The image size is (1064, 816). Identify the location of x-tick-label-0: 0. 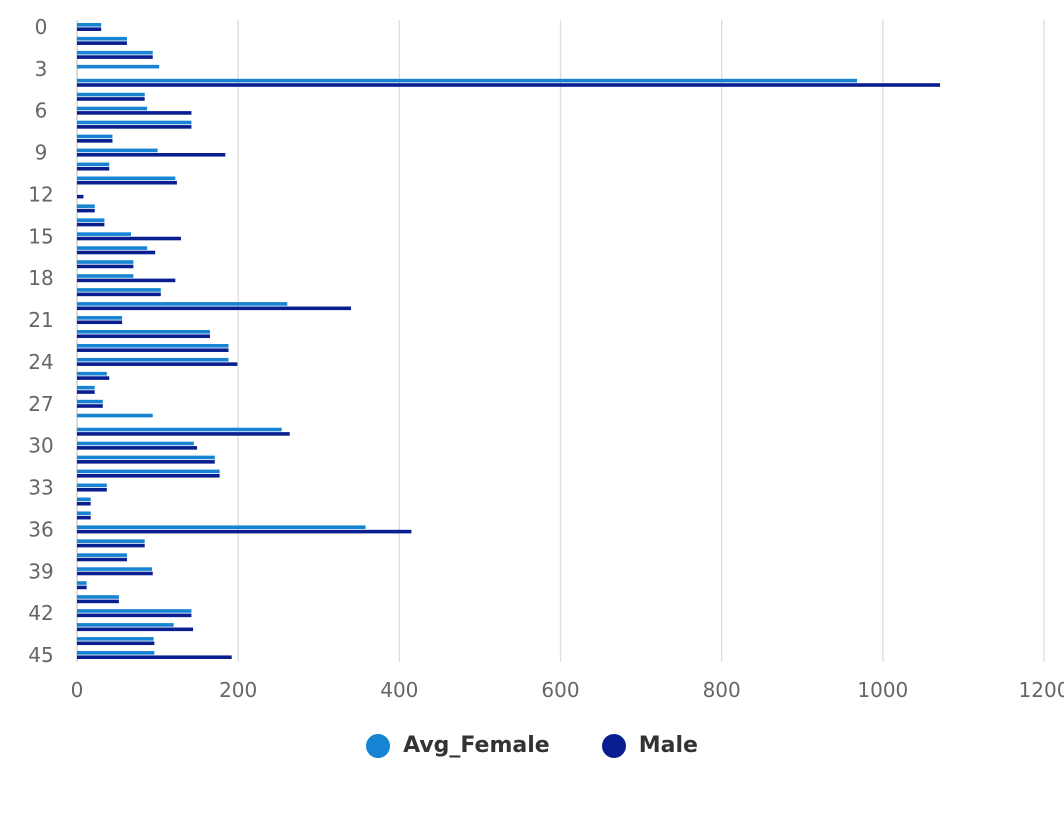
(77, 690).